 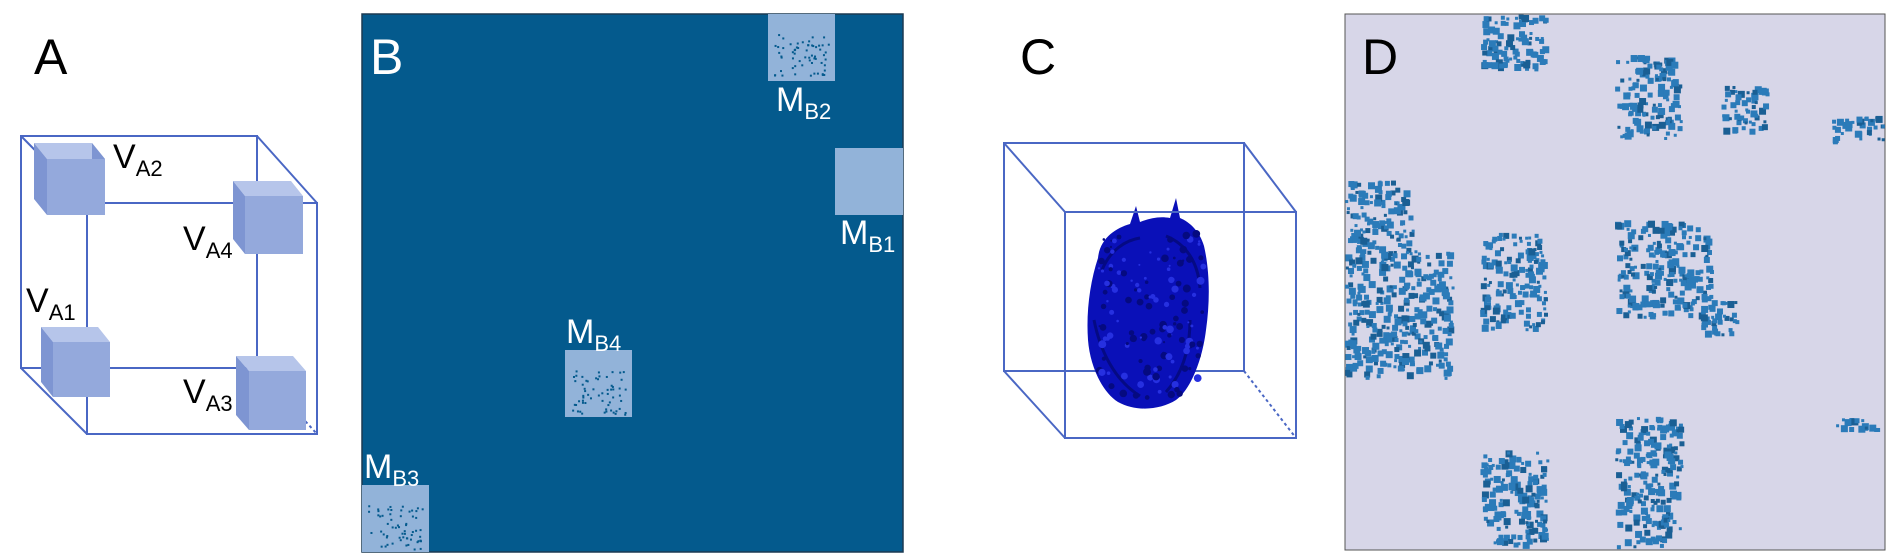 What do you see at coordinates (208, 241) in the screenshot?
I see `label-va4: VA4` at bounding box center [208, 241].